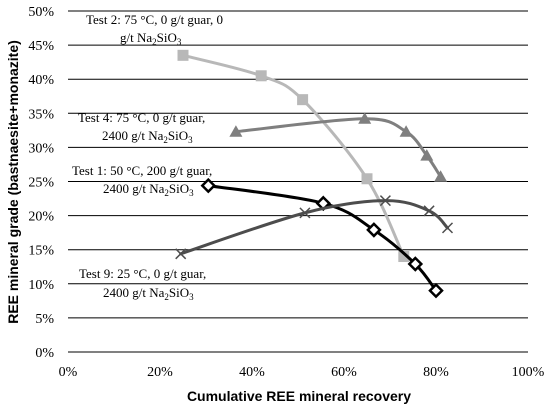  I want to click on x-tick-labels: 0% 20% 40% 60% 80% 100%, so click(302, 372).